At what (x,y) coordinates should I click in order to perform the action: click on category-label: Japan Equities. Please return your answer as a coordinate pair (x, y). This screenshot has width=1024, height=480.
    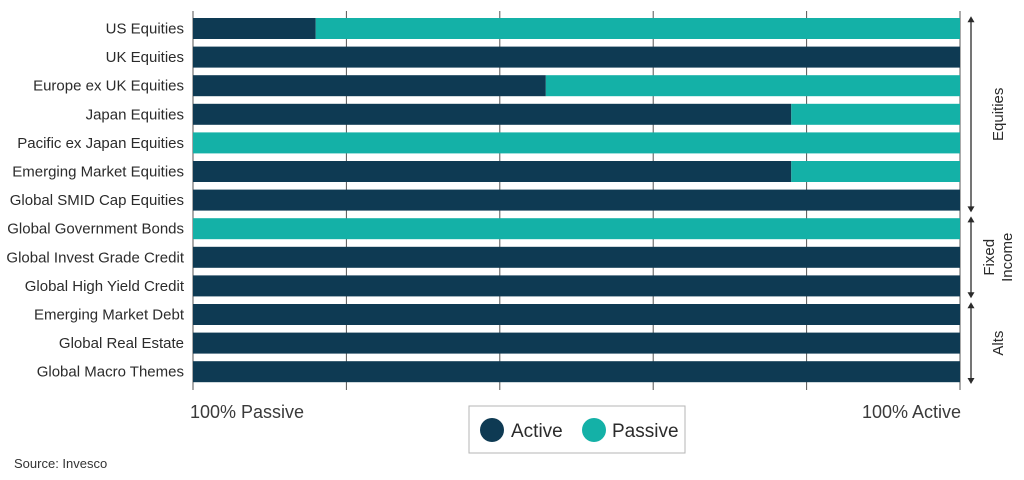
    Looking at the image, I should click on (135, 114).